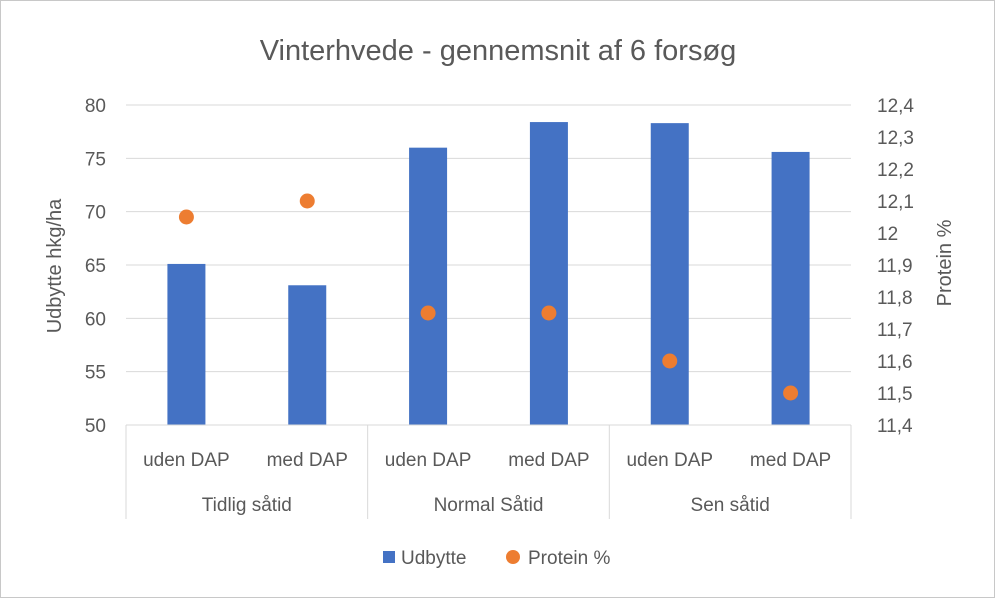  I want to click on y2-axis-label: Protein %, so click(945, 262).